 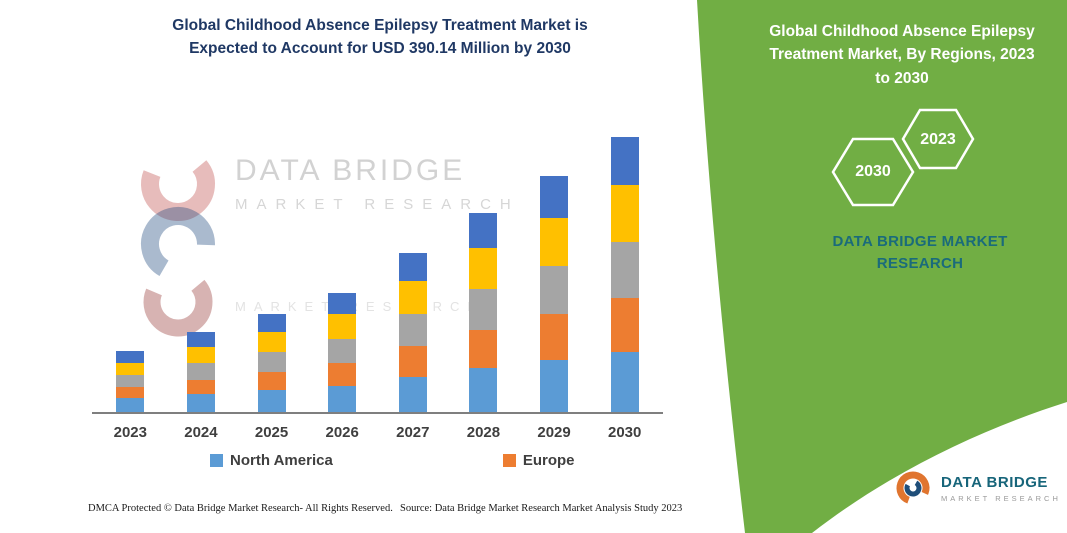 I want to click on x-axis-labels: 2023 2024 2025 2026 2027 2028 2029 2030, so click(x=377, y=432).